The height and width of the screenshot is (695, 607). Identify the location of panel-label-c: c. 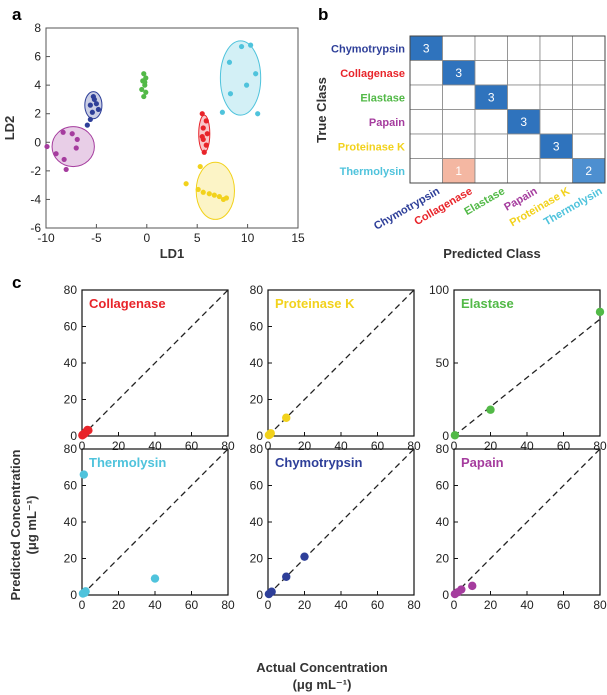
(16, 282).